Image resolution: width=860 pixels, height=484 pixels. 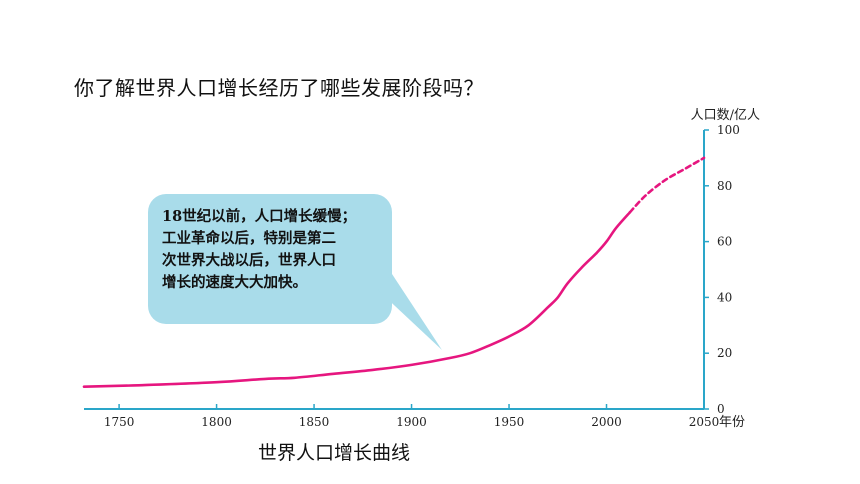 I want to click on population-projection-line, so click(x=667, y=185).